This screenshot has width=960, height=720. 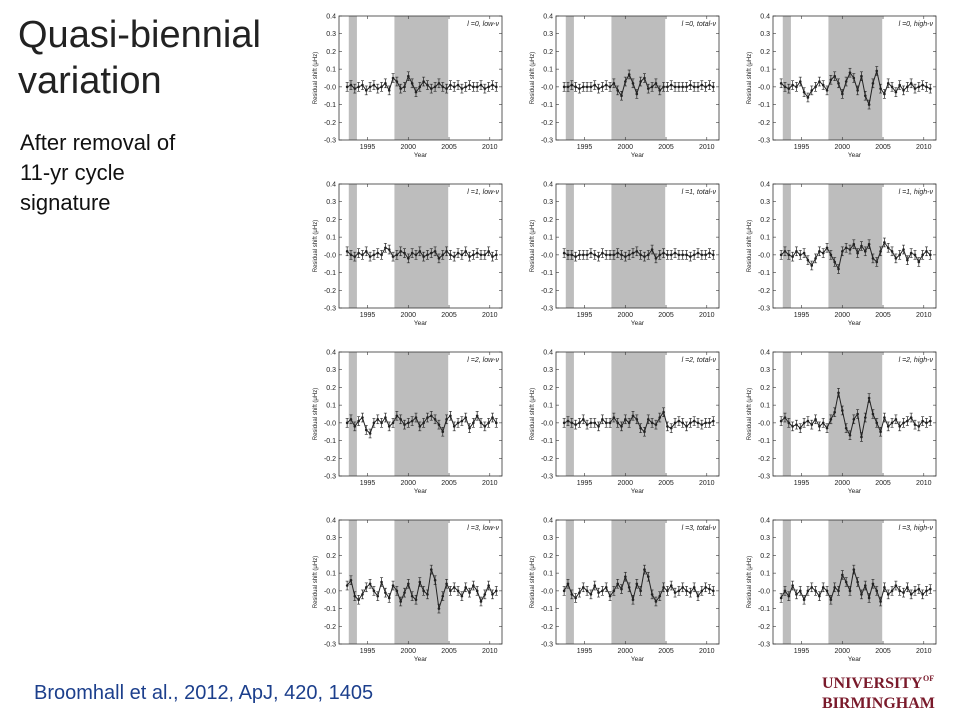 What do you see at coordinates (331, 406) in the screenshot?
I see `y-tick-label: 0.1` at bounding box center [331, 406].